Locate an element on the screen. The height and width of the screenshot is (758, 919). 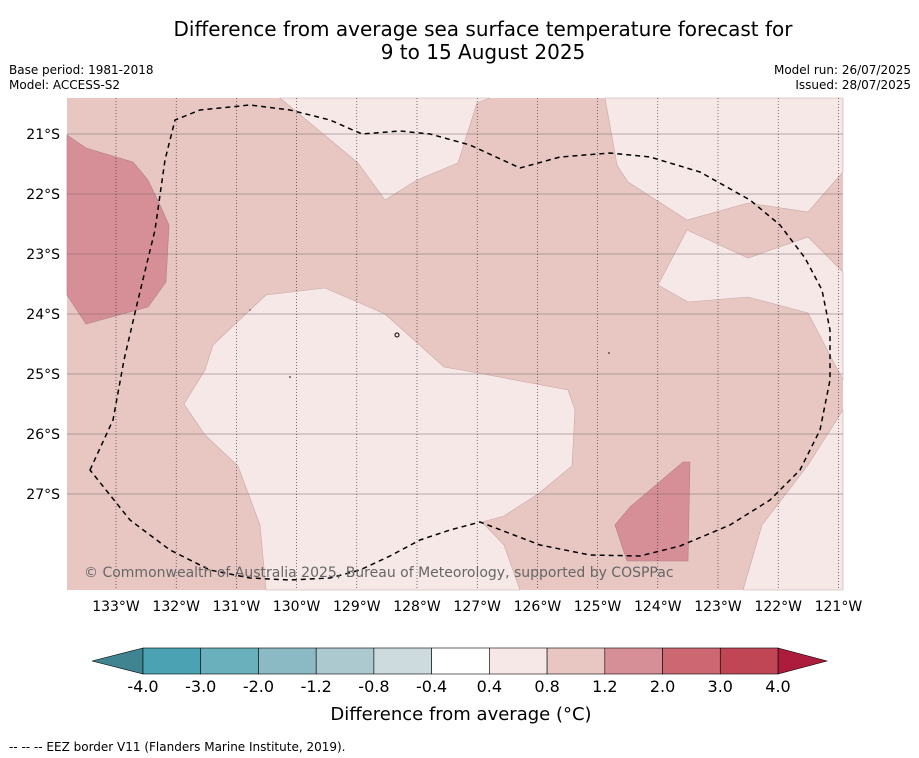
issued-text: Issued: 28/07/2025 is located at coordinates (853, 85).